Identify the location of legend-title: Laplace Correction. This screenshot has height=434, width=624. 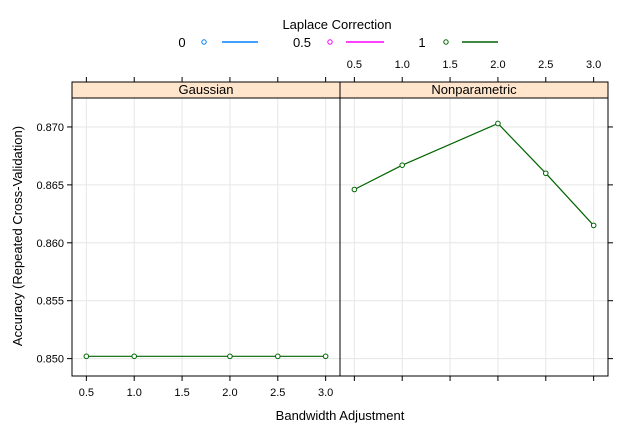
(336, 24).